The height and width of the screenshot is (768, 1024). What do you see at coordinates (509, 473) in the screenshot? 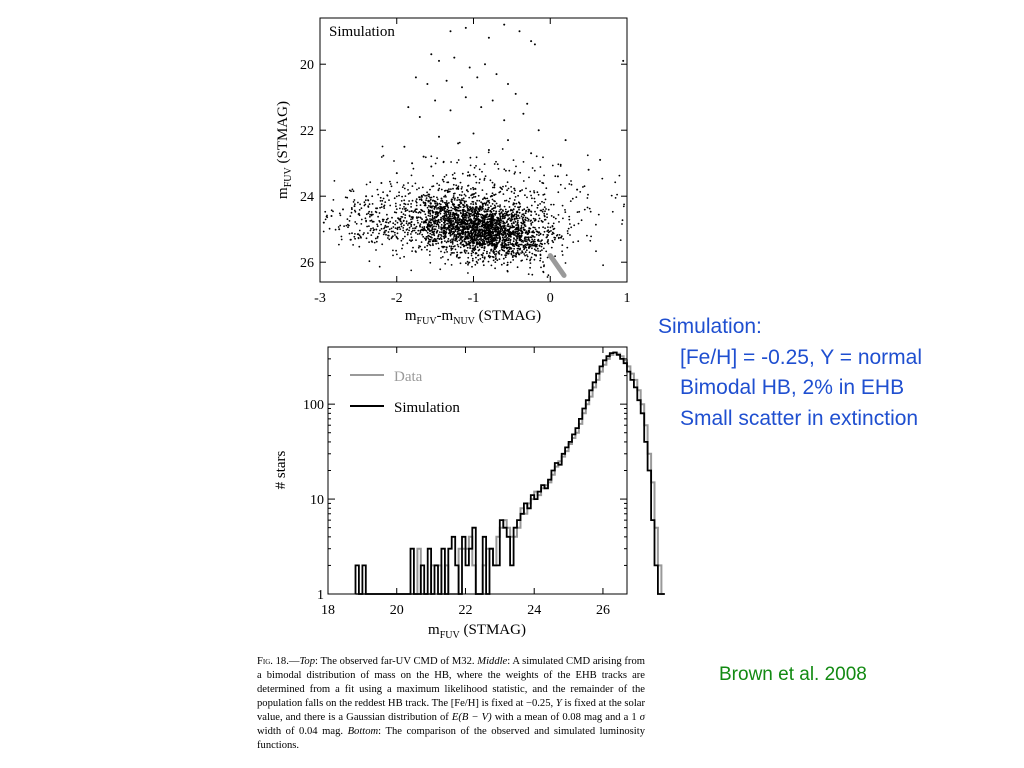
I see `lf-series-simulation` at bounding box center [509, 473].